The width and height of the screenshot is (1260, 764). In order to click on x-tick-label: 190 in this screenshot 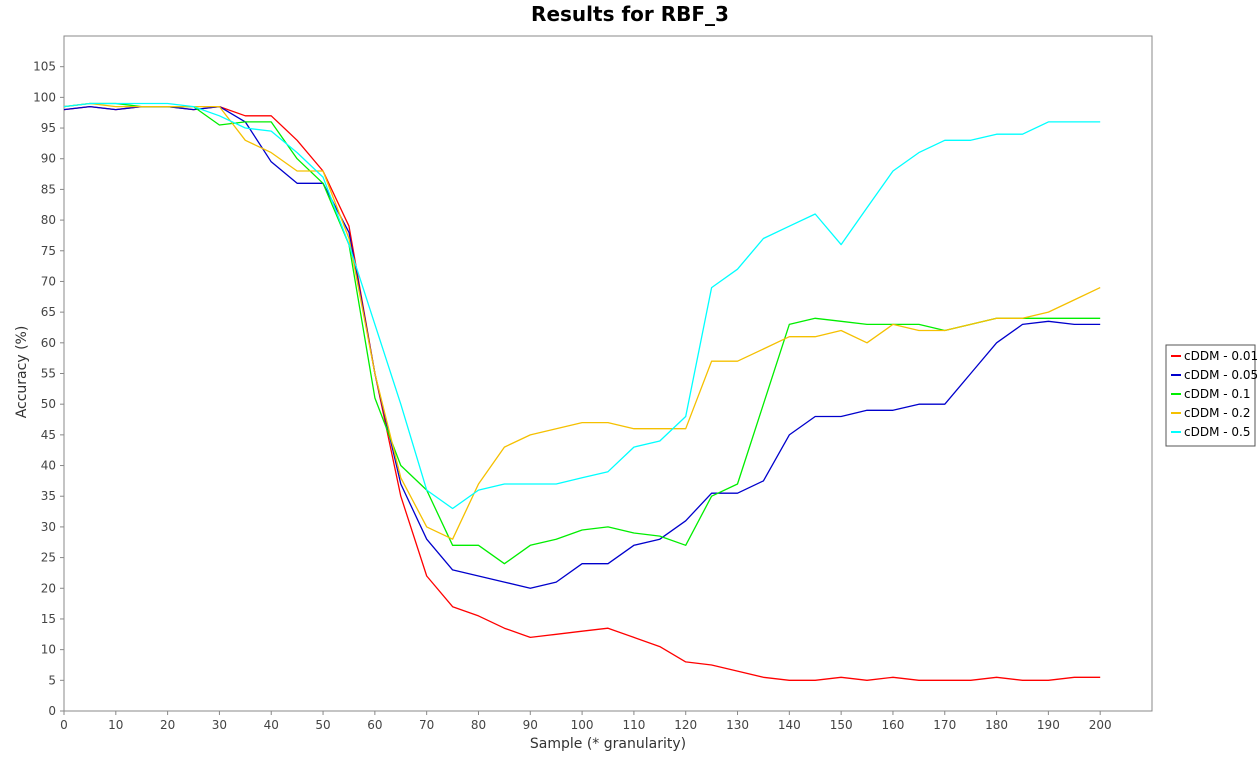, I will do `click(1048, 725)`.